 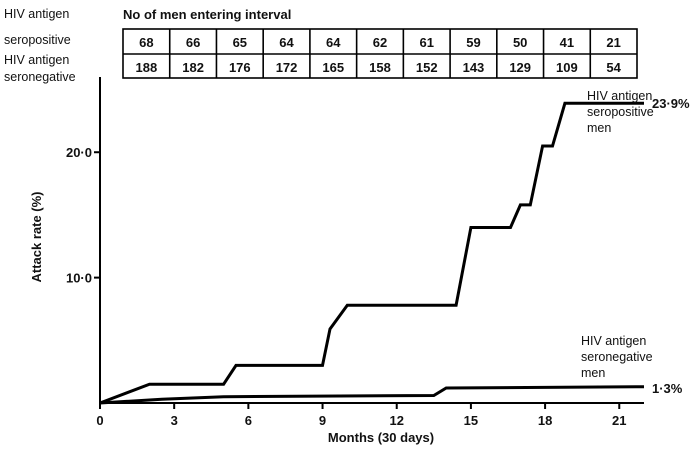 What do you see at coordinates (471, 420) in the screenshot?
I see `x-tick-label: 15` at bounding box center [471, 420].